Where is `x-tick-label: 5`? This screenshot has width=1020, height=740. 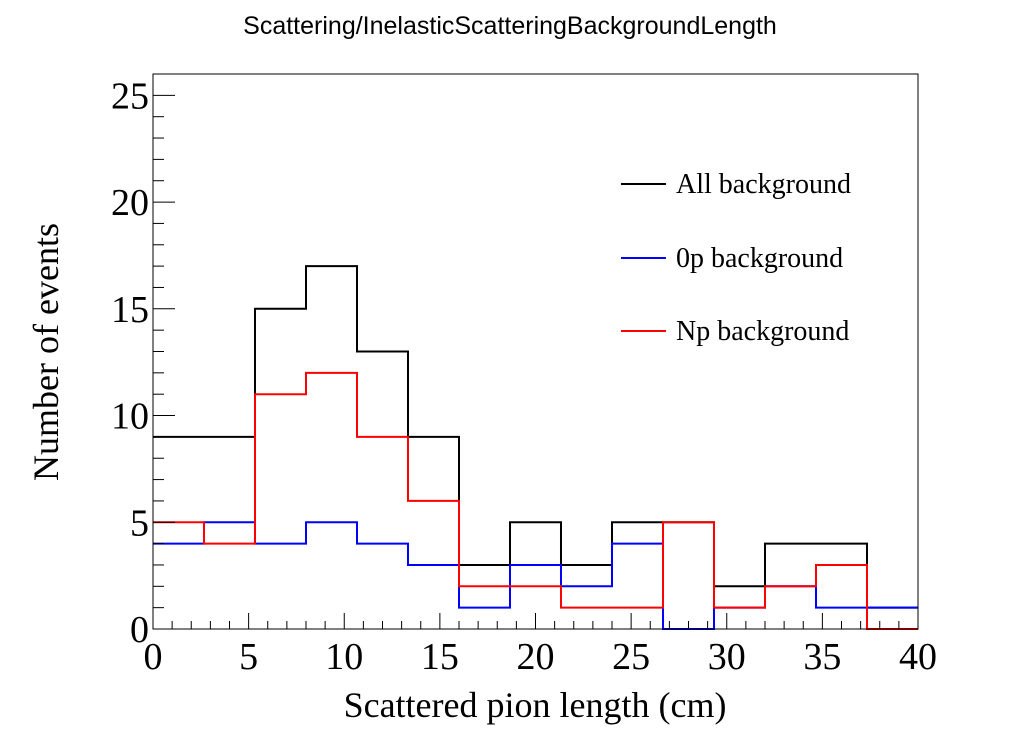
x-tick-label: 5 is located at coordinates (248, 657).